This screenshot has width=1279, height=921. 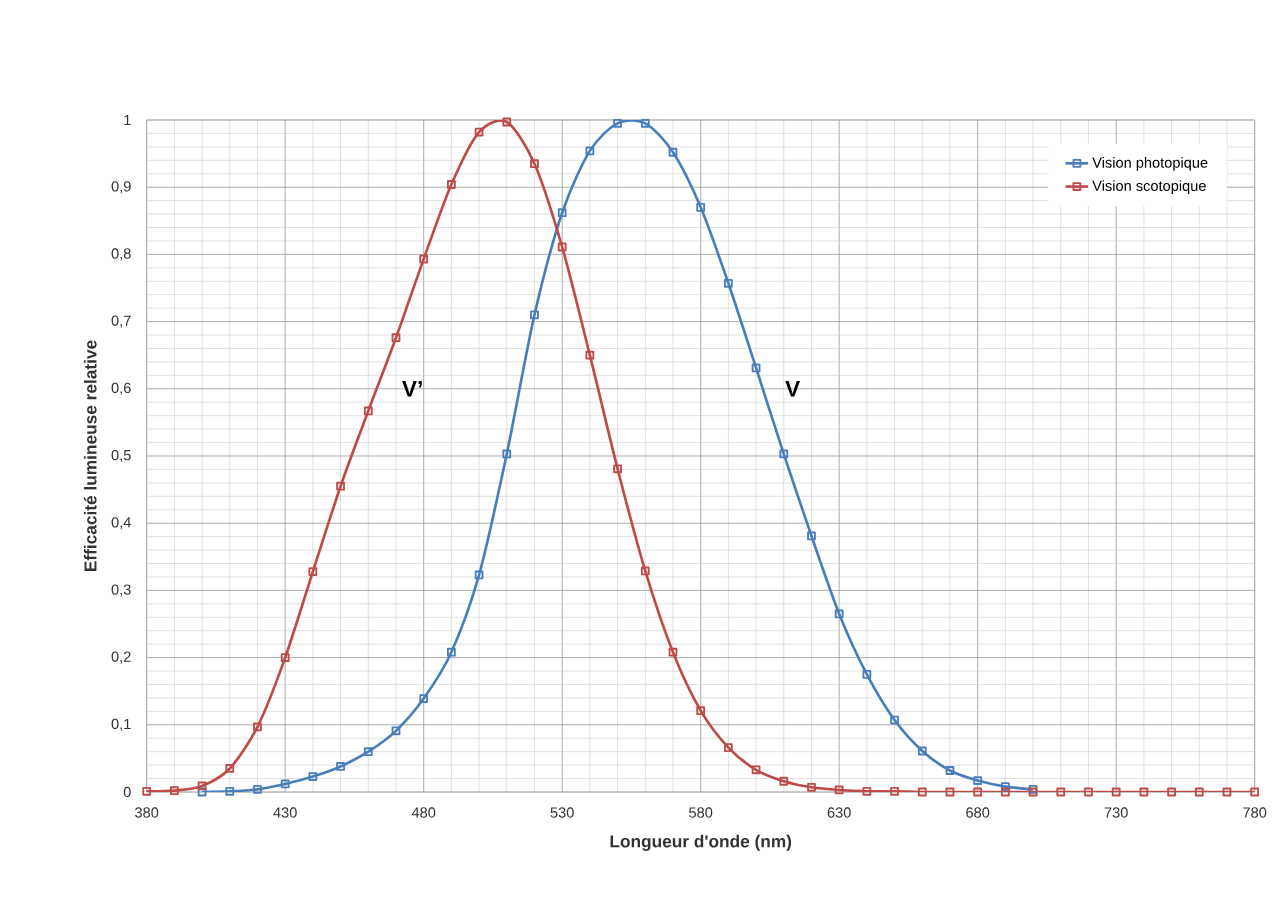 What do you see at coordinates (147, 812) in the screenshot?
I see `x-tick-label: 380` at bounding box center [147, 812].